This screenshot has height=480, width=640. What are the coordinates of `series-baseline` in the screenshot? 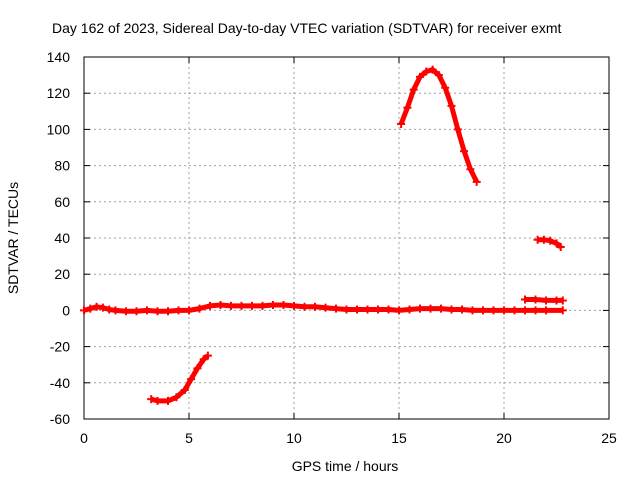 It's located at (323, 308).